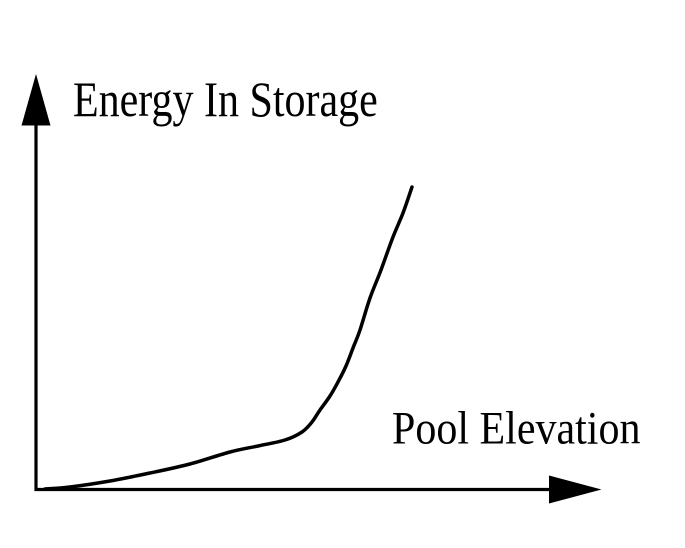 The height and width of the screenshot is (548, 685). I want to click on y-axis-arrowhead-icon, so click(36, 100).